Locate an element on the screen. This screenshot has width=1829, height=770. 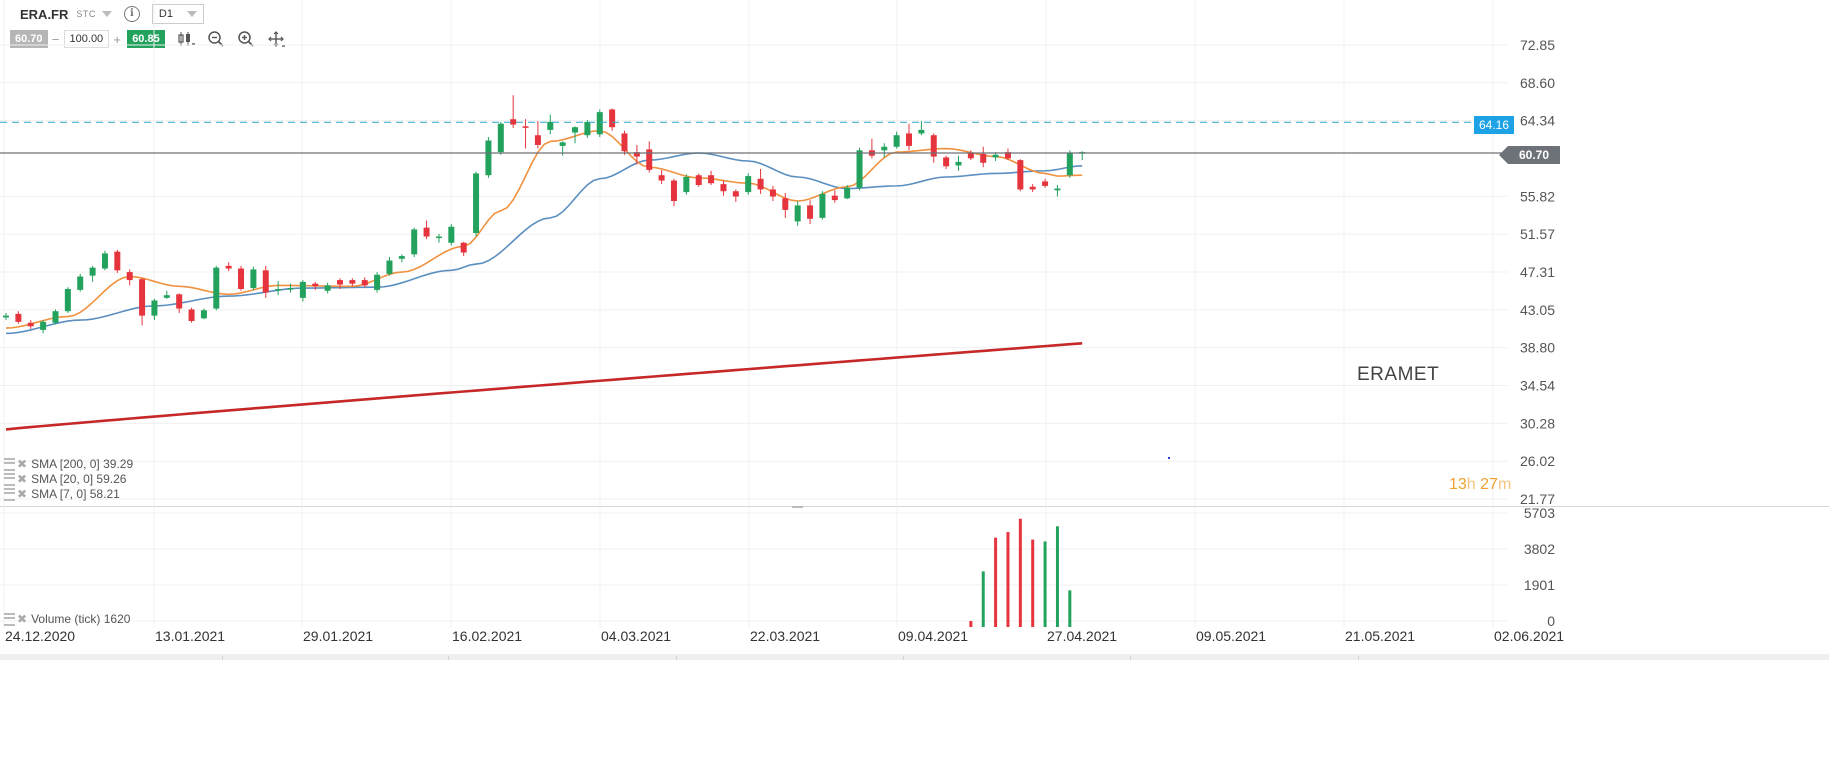
zoom-in-icon is located at coordinates (246, 39).